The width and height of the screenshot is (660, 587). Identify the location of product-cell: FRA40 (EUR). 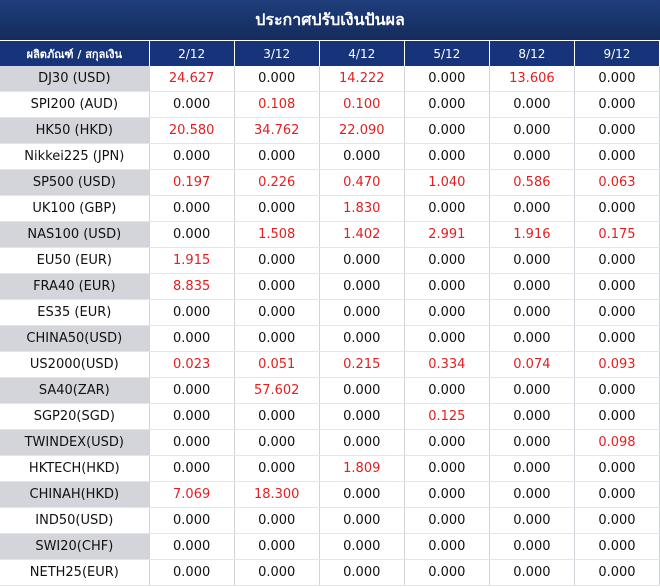
(75, 286).